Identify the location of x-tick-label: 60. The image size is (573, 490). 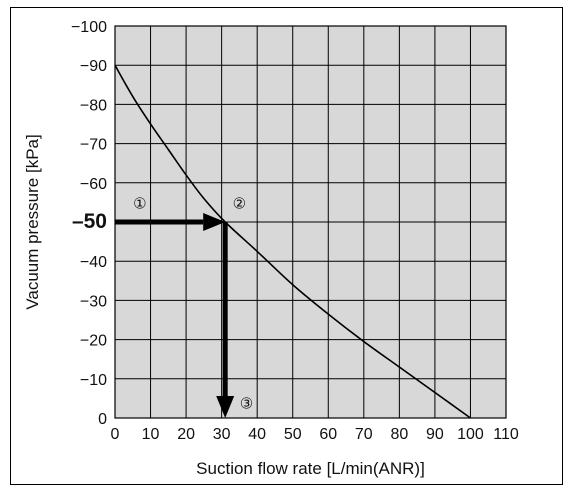
(328, 434).